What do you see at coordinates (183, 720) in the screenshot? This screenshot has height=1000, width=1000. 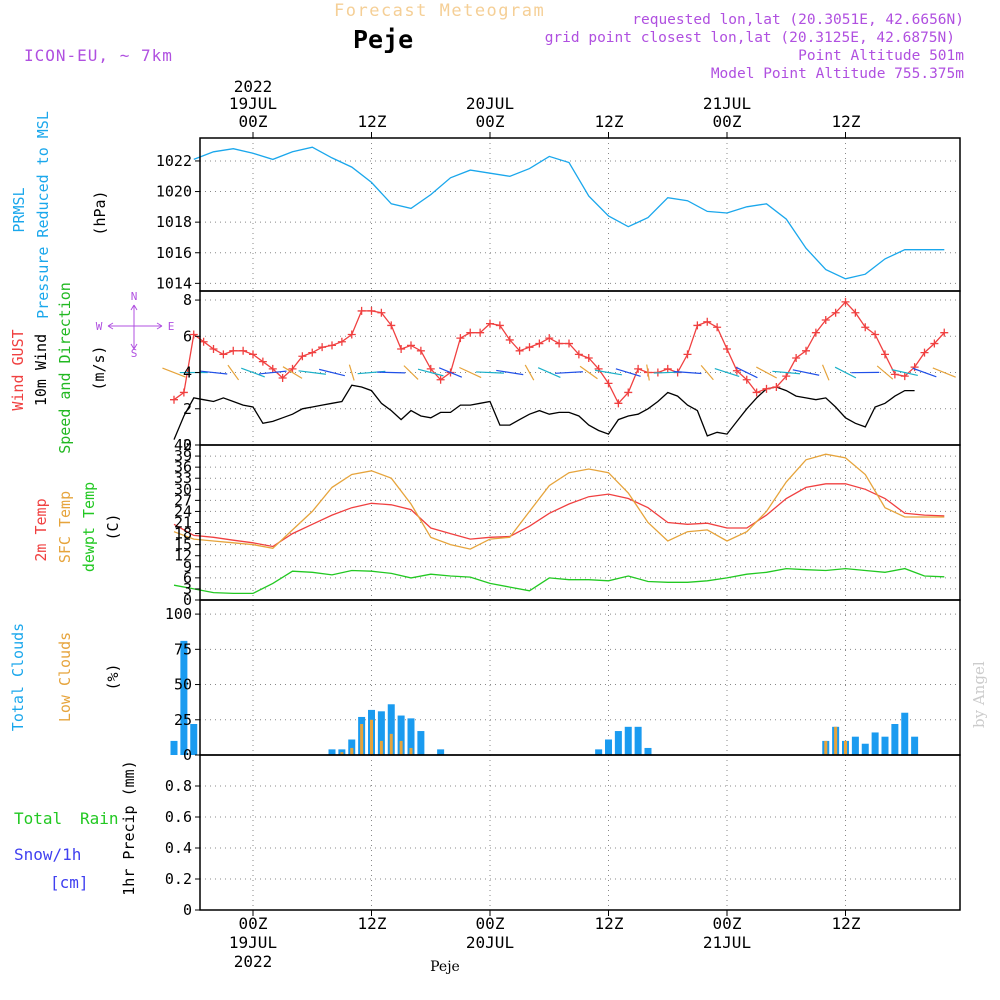 I see `ytick-label-3-1: 25` at bounding box center [183, 720].